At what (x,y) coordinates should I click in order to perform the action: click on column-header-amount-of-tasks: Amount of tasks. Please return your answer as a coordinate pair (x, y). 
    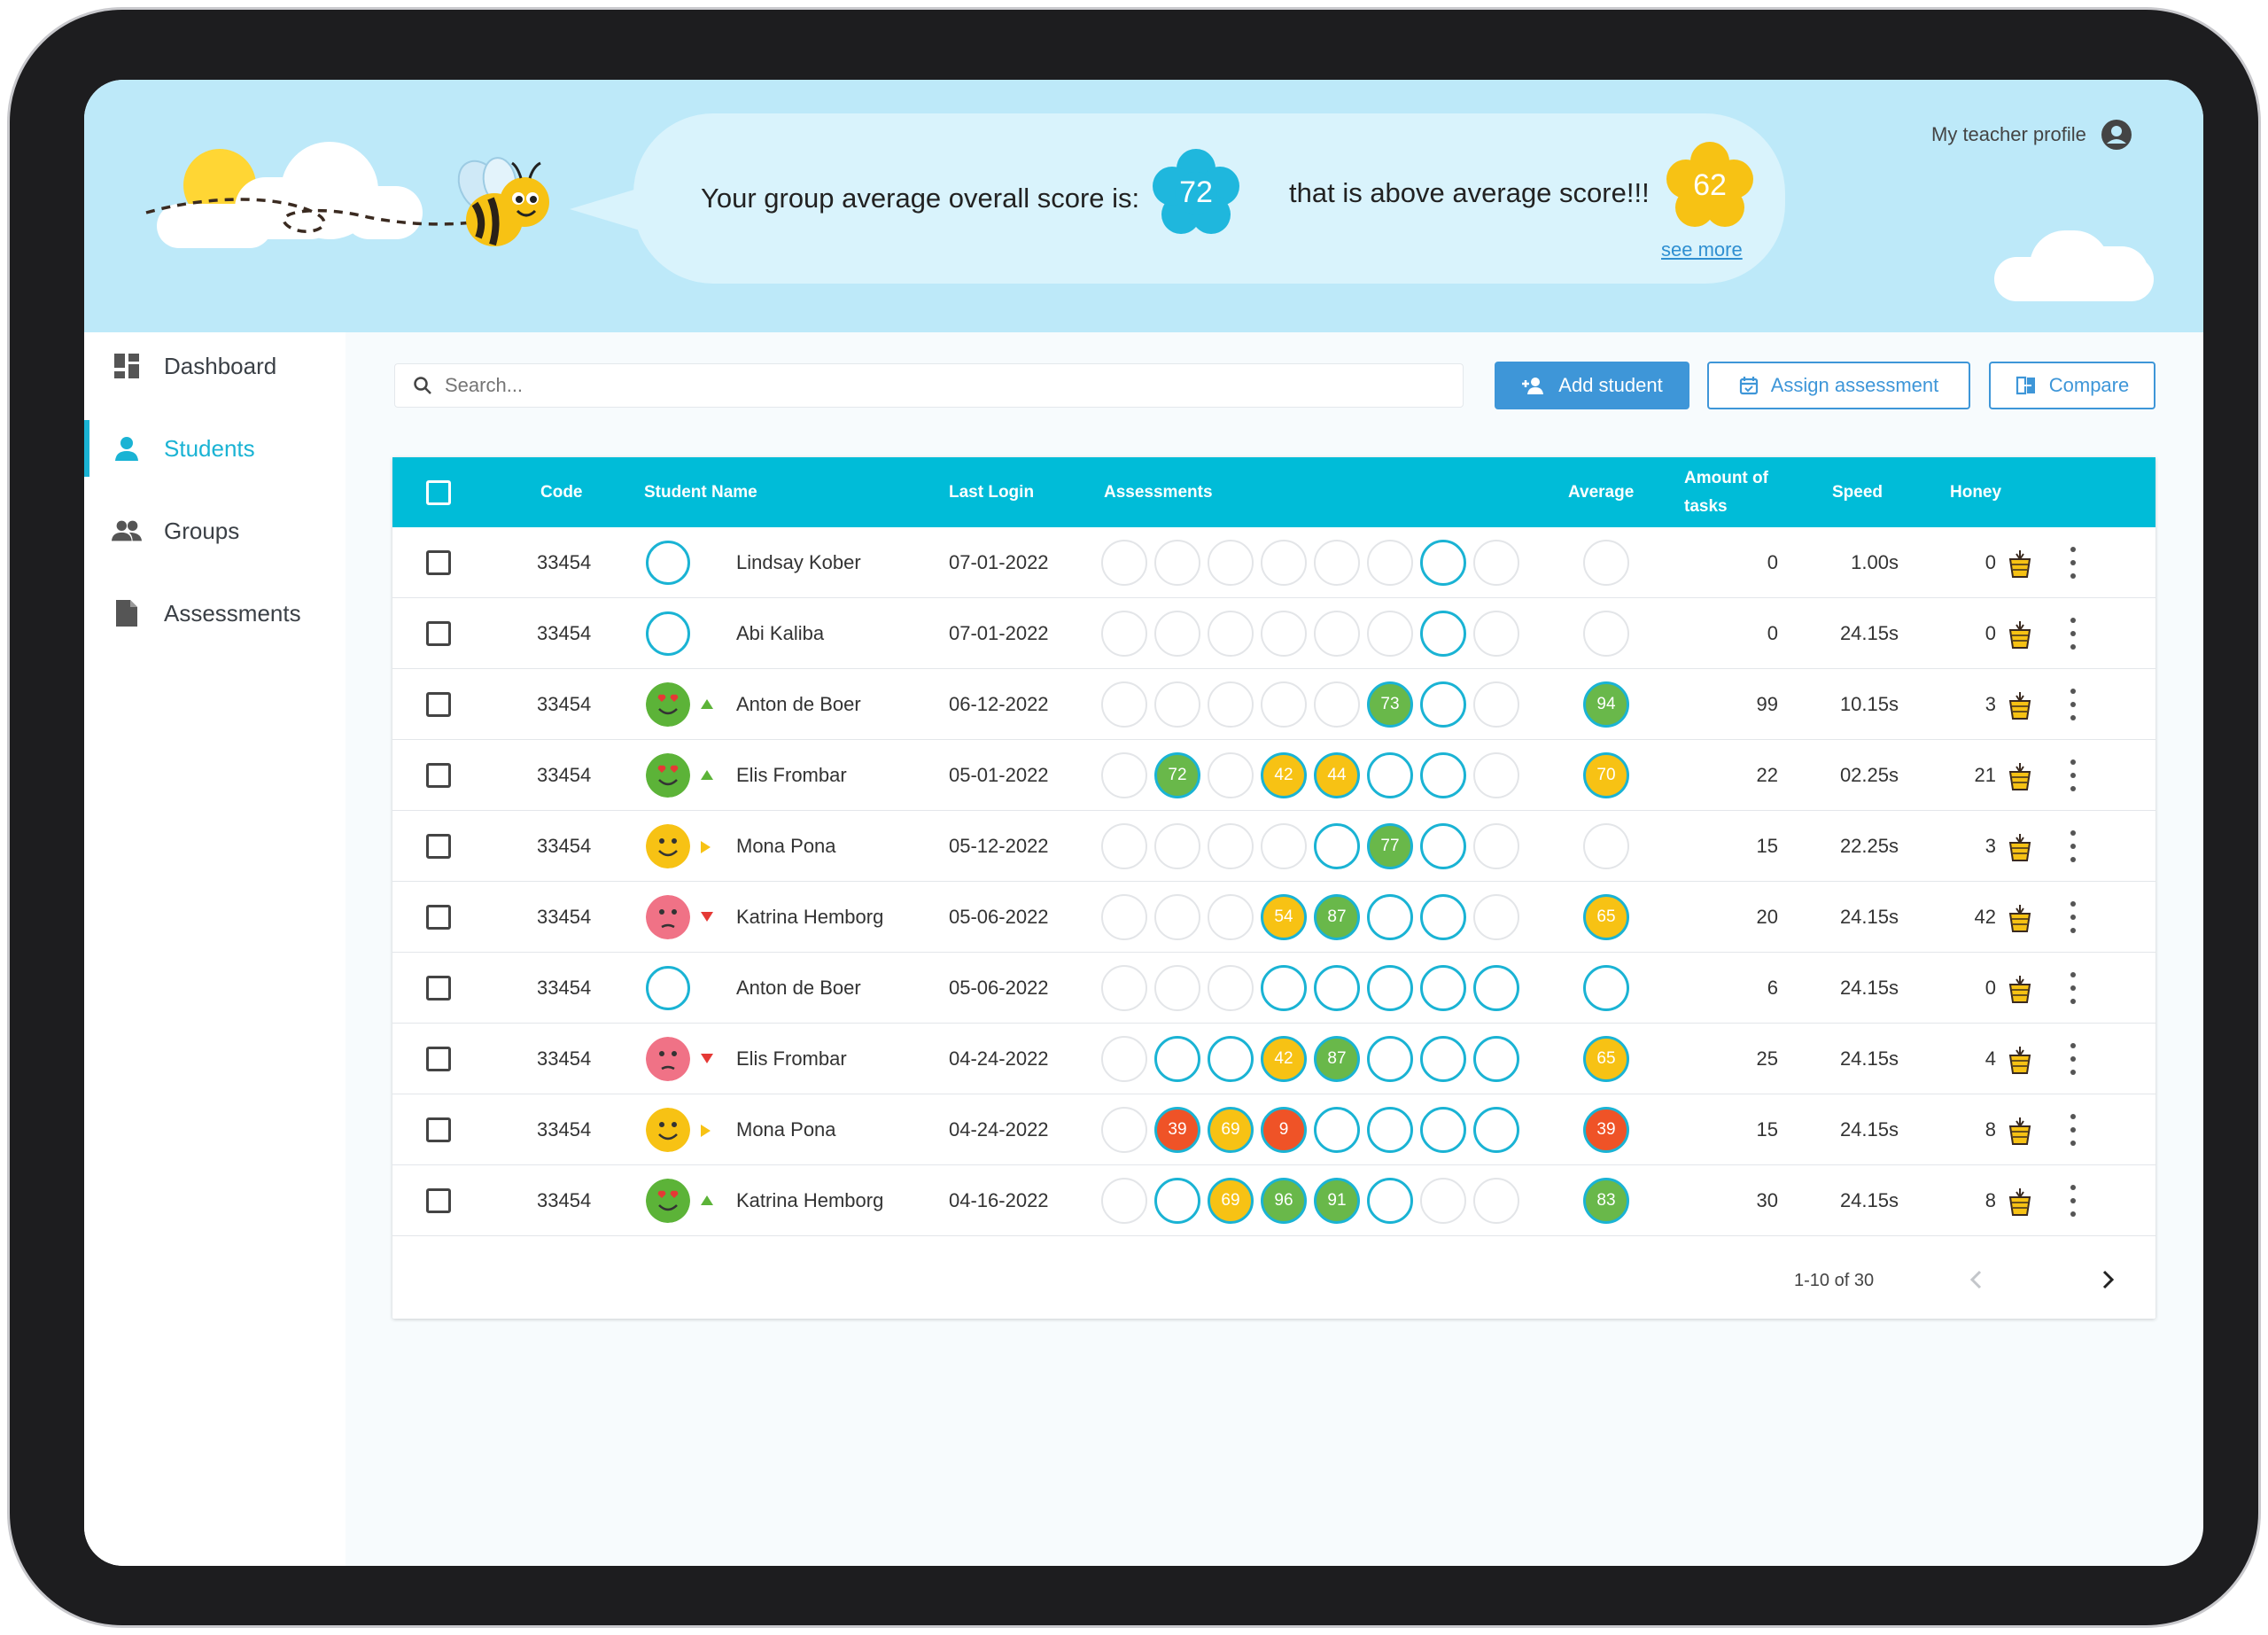
    Looking at the image, I should click on (1726, 492).